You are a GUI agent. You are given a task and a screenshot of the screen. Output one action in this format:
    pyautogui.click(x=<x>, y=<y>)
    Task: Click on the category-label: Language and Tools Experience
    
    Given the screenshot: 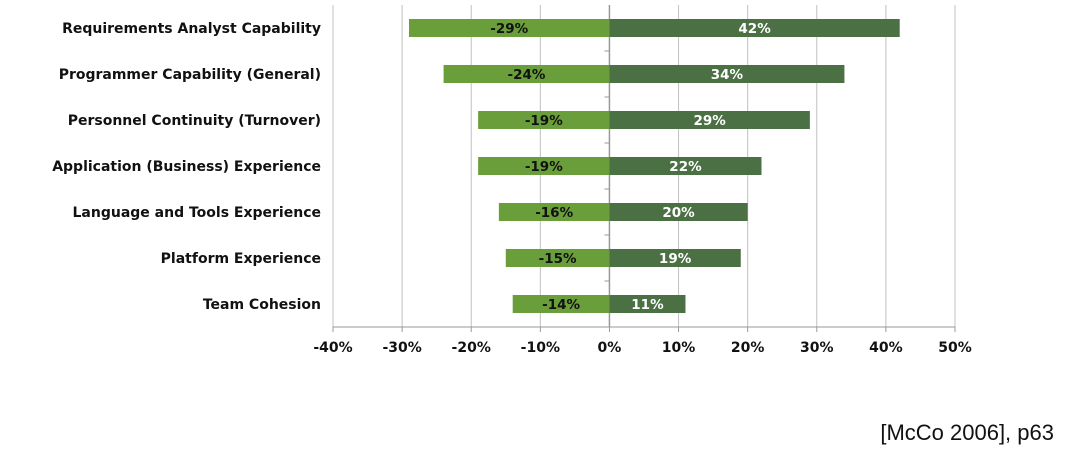 What is the action you would take?
    pyautogui.click(x=197, y=213)
    